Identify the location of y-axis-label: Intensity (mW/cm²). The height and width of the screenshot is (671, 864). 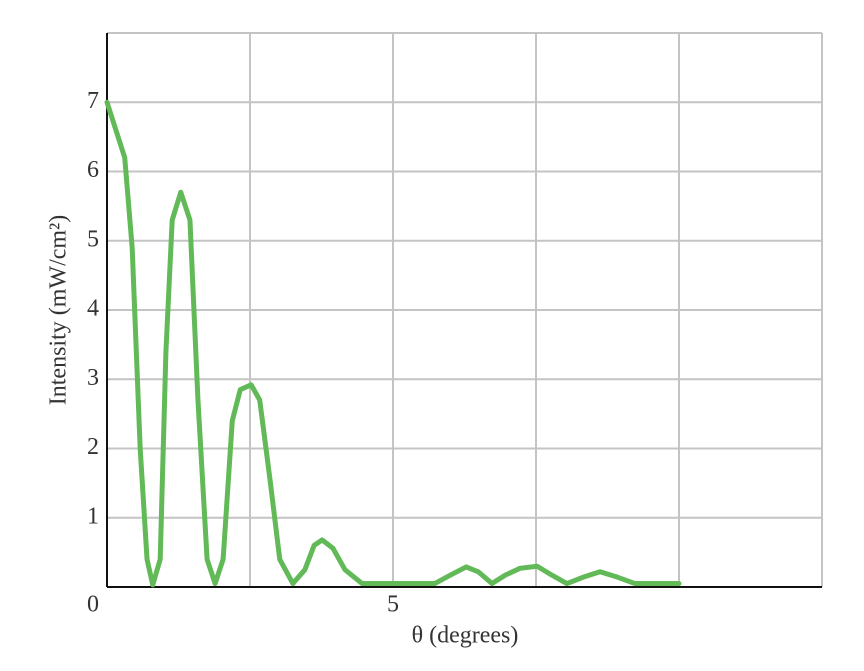
(59, 310).